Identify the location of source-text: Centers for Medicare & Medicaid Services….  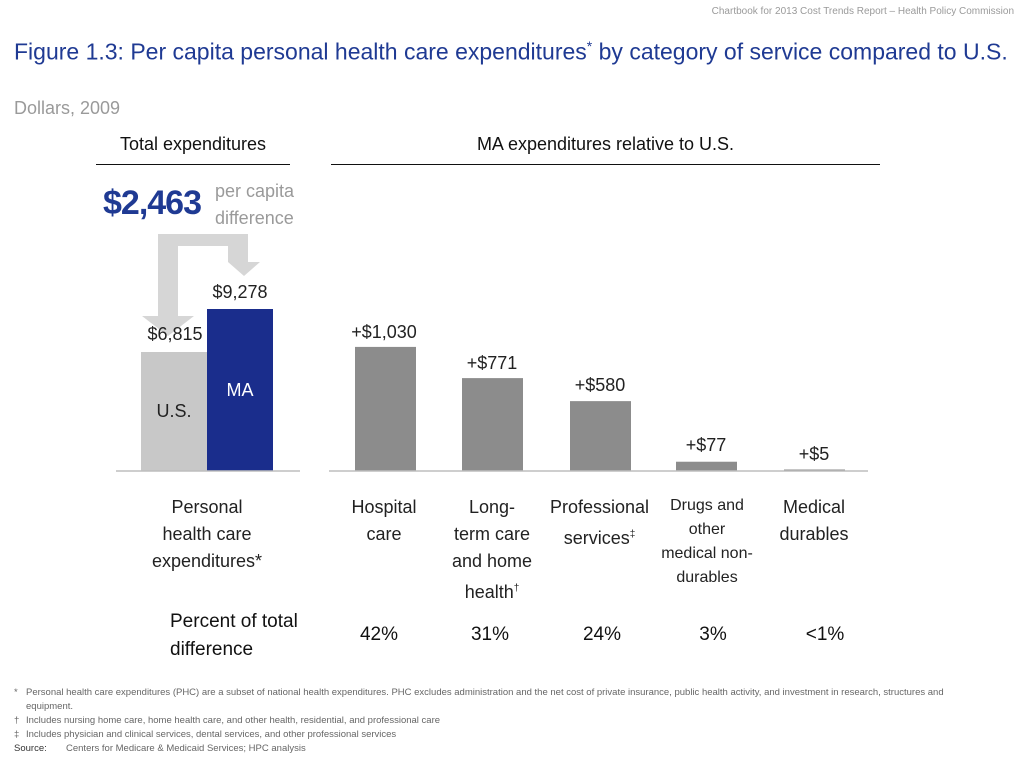
(186, 748).